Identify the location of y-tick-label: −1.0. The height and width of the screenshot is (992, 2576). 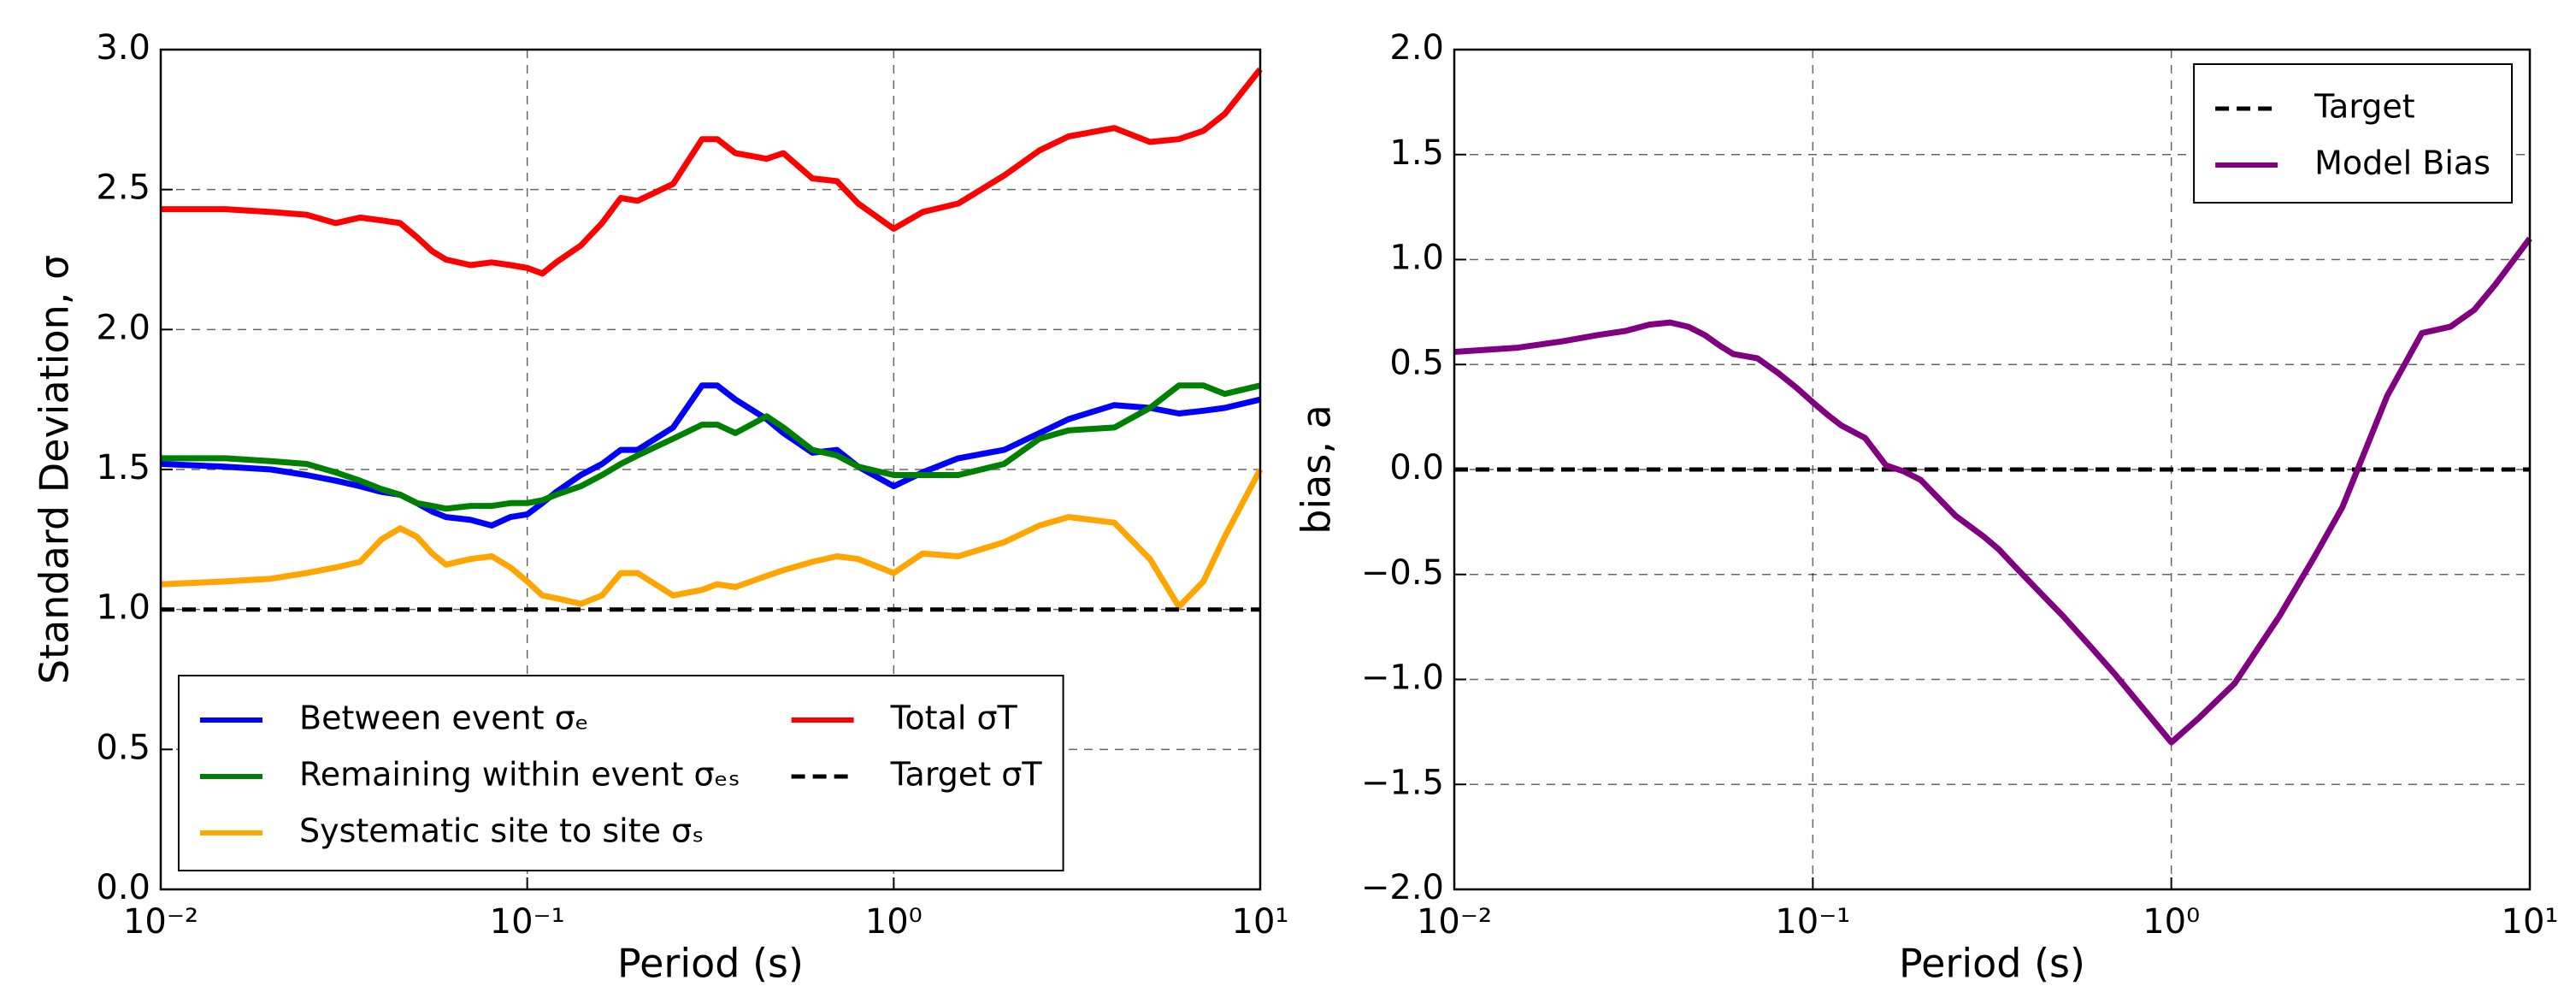
(1403, 678).